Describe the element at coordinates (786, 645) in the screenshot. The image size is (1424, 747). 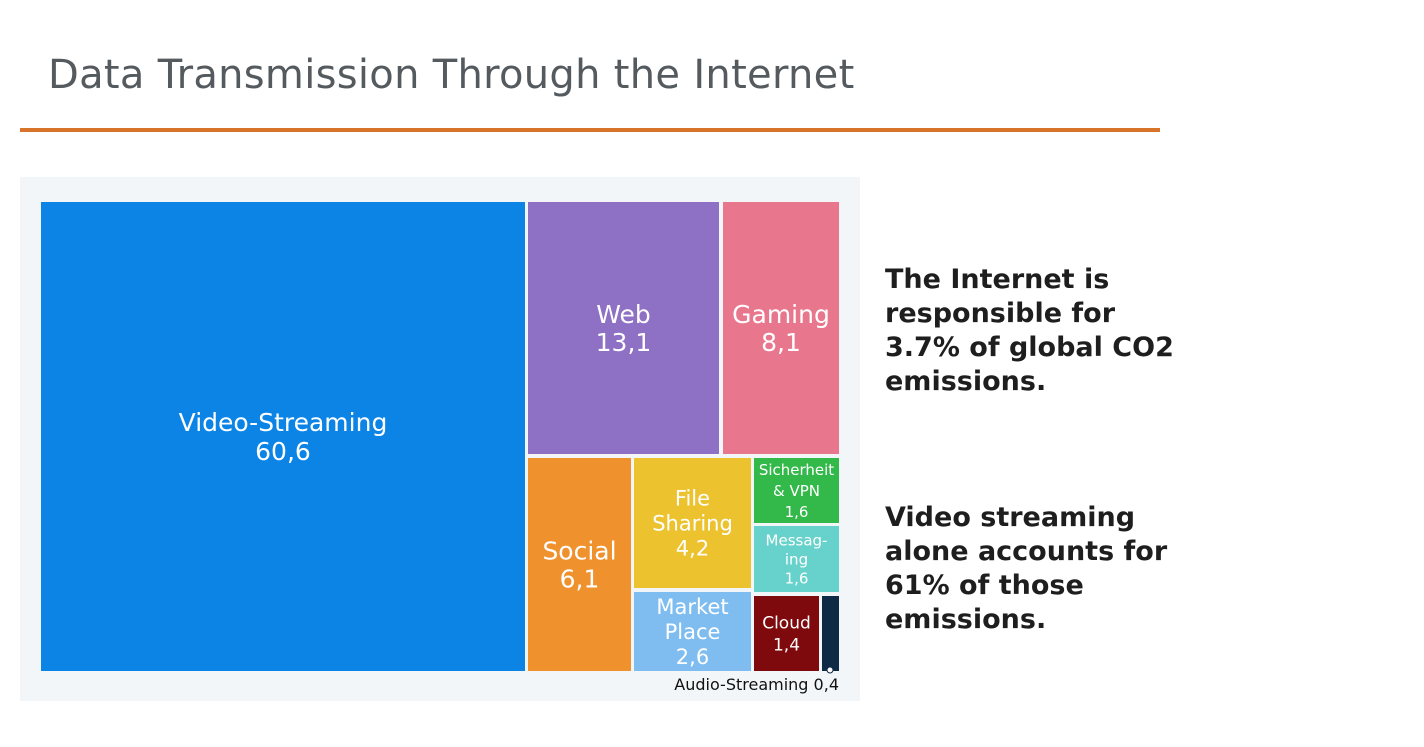
I see `tile-value-cloud: 1,4` at that location.